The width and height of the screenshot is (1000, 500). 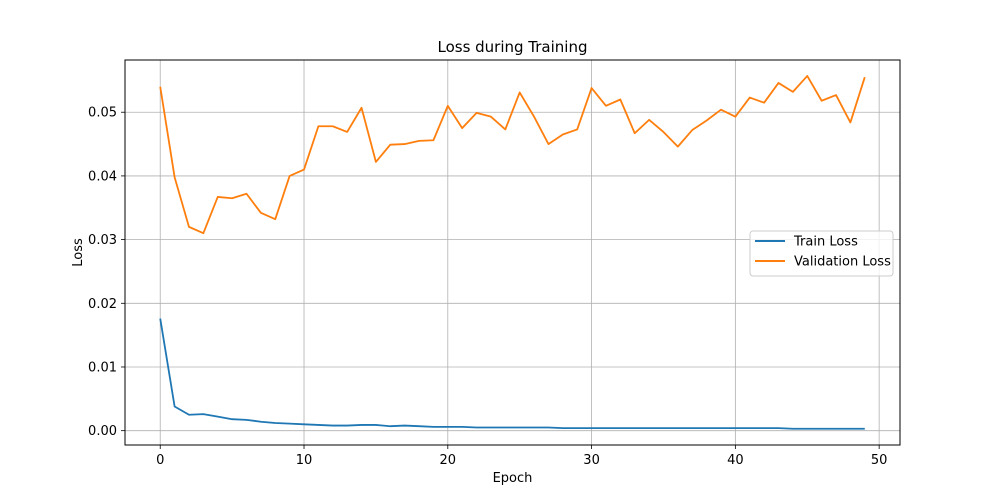 I want to click on x-axis-label: Epoch, so click(x=513, y=478).